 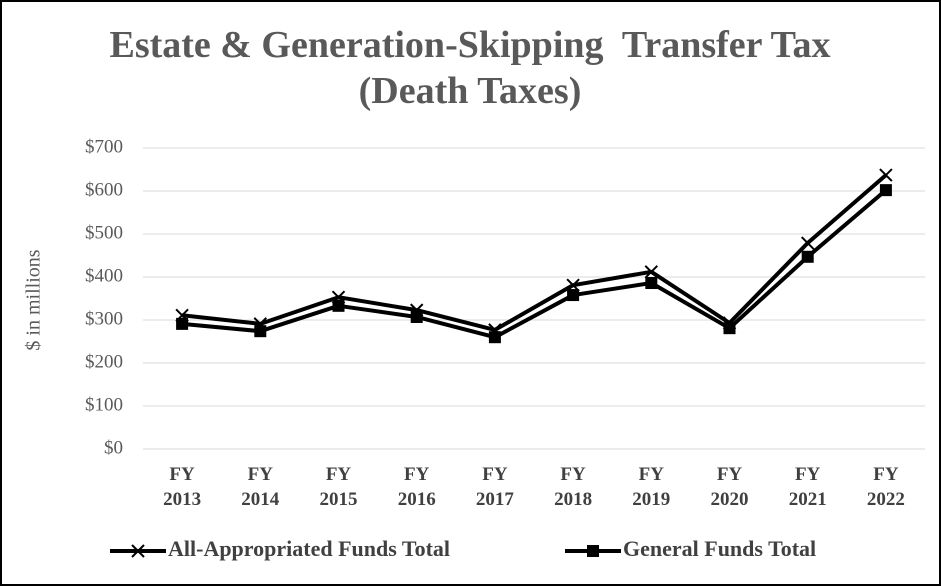 What do you see at coordinates (729, 487) in the screenshot?
I see `x-tick-label: FY 2020` at bounding box center [729, 487].